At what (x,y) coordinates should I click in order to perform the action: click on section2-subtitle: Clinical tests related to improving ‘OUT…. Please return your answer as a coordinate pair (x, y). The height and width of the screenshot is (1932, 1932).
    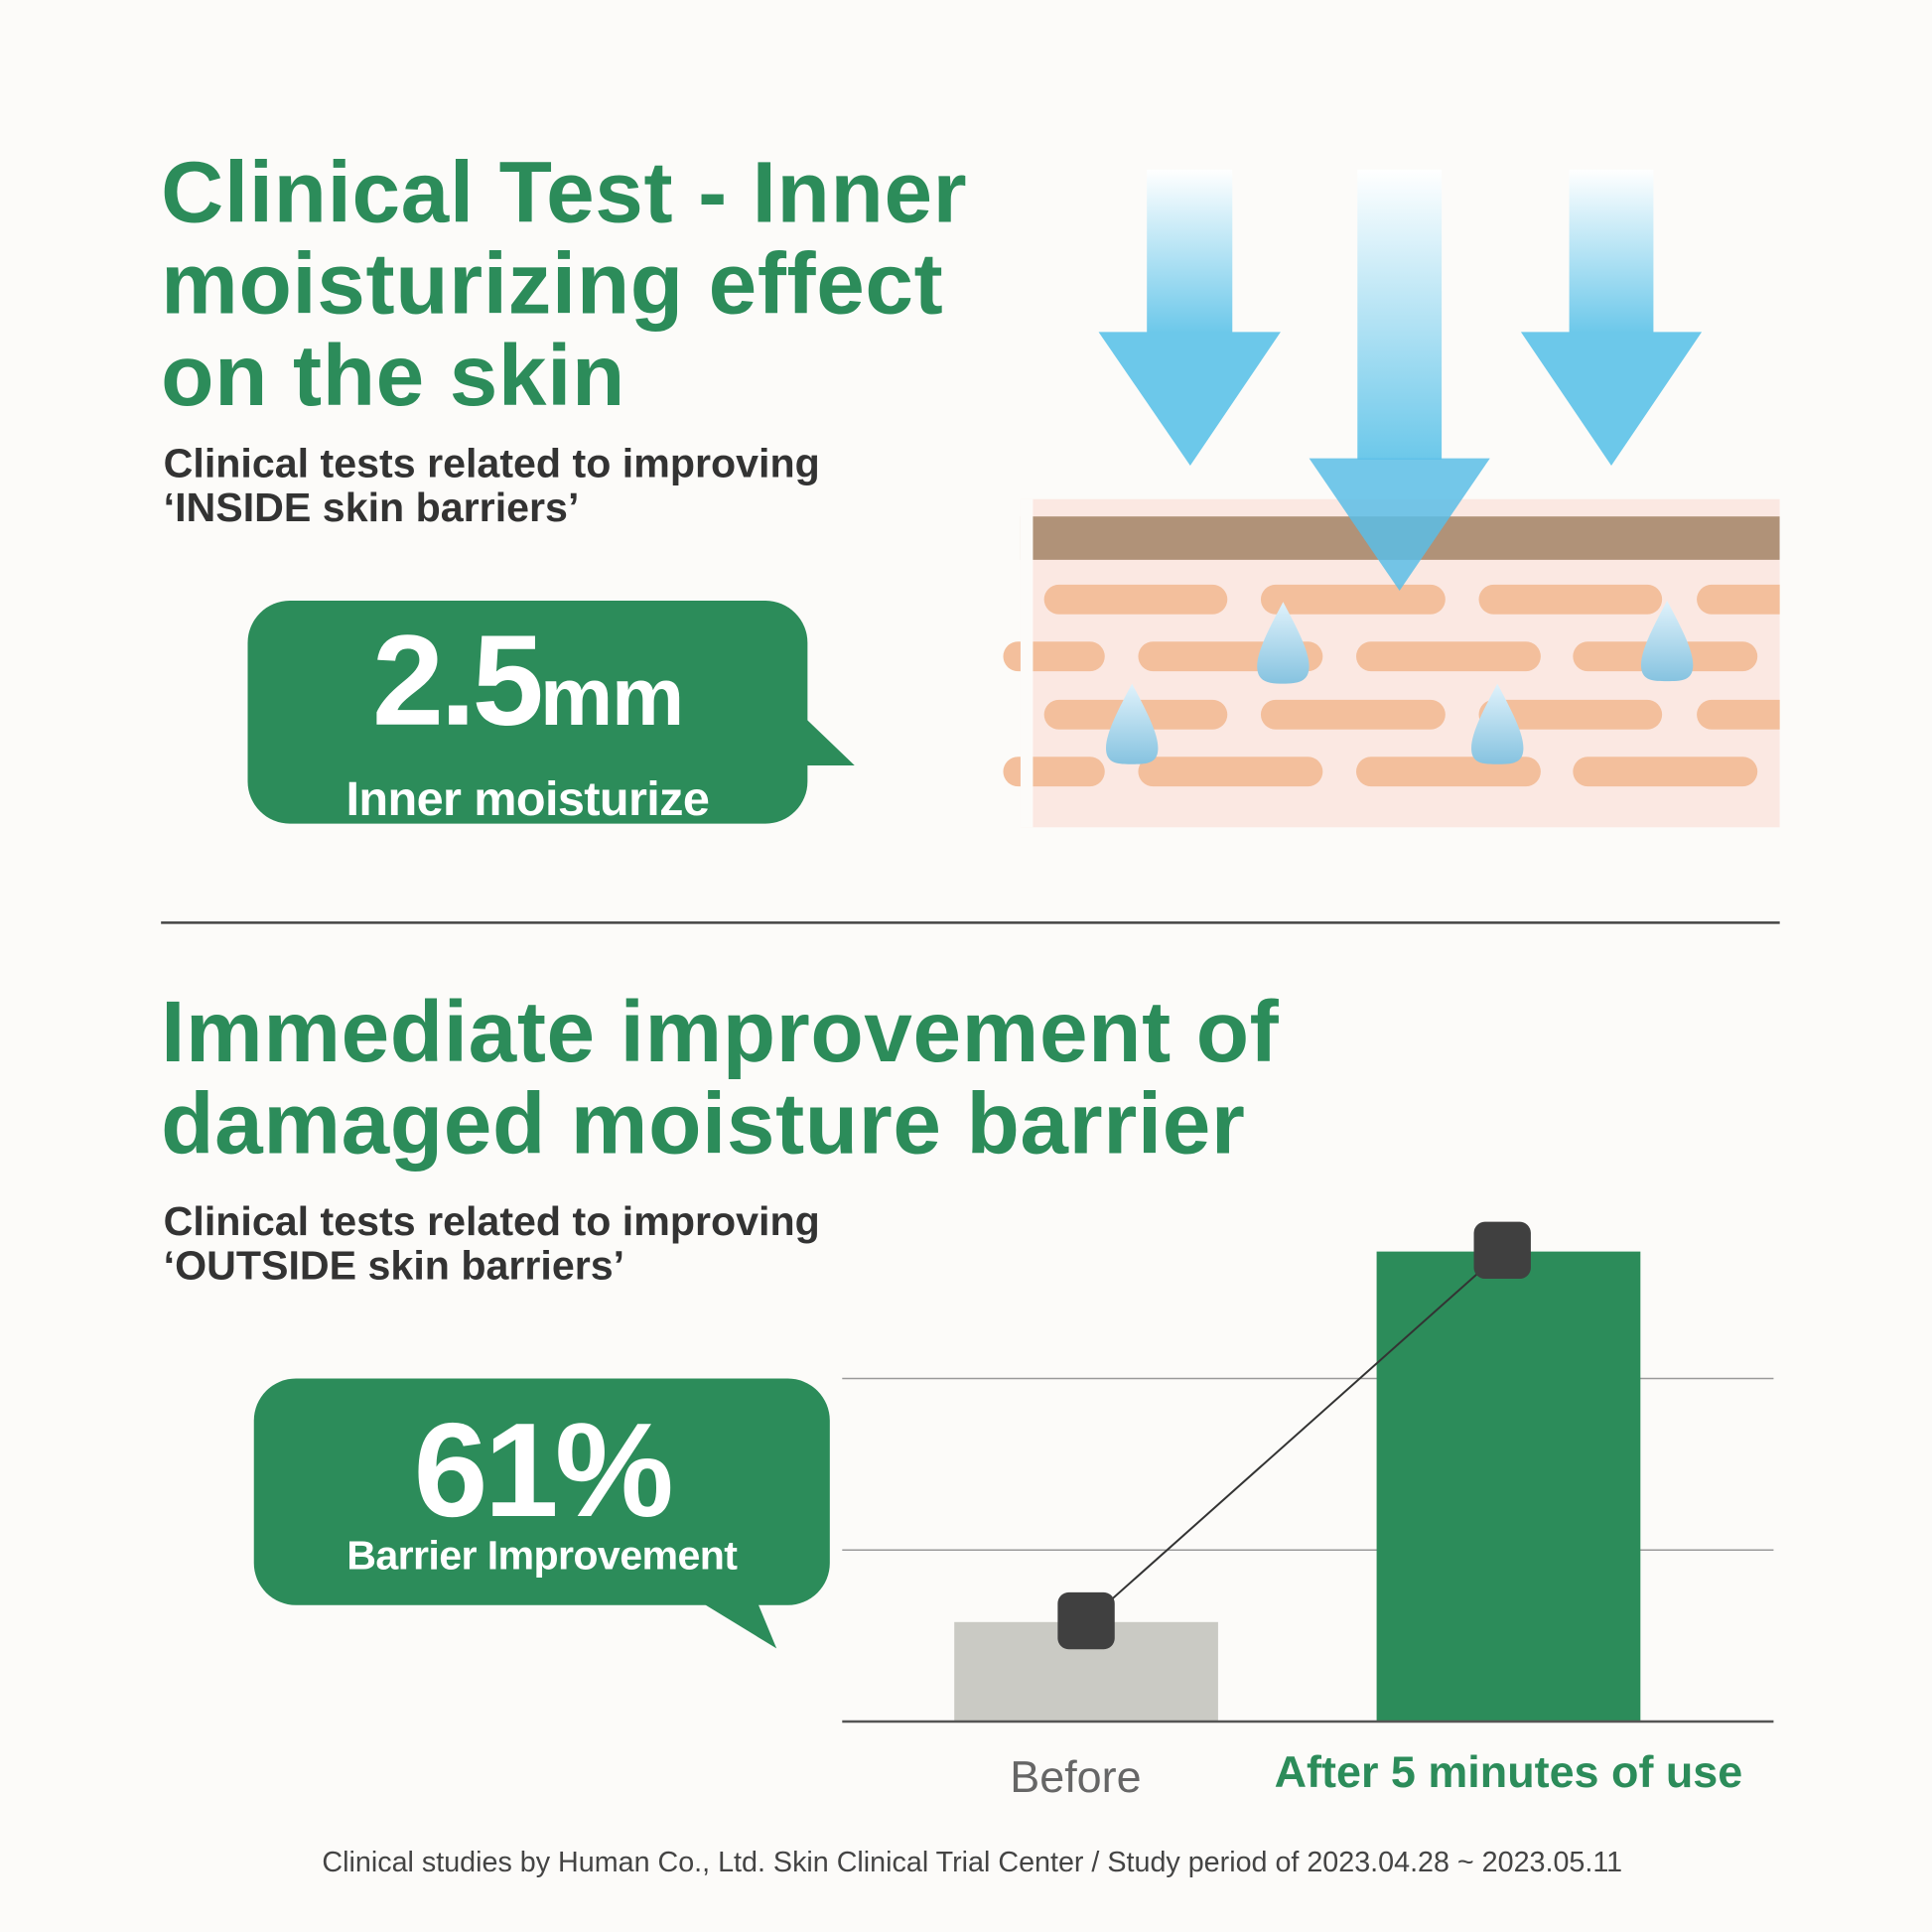
    Looking at the image, I should click on (492, 1243).